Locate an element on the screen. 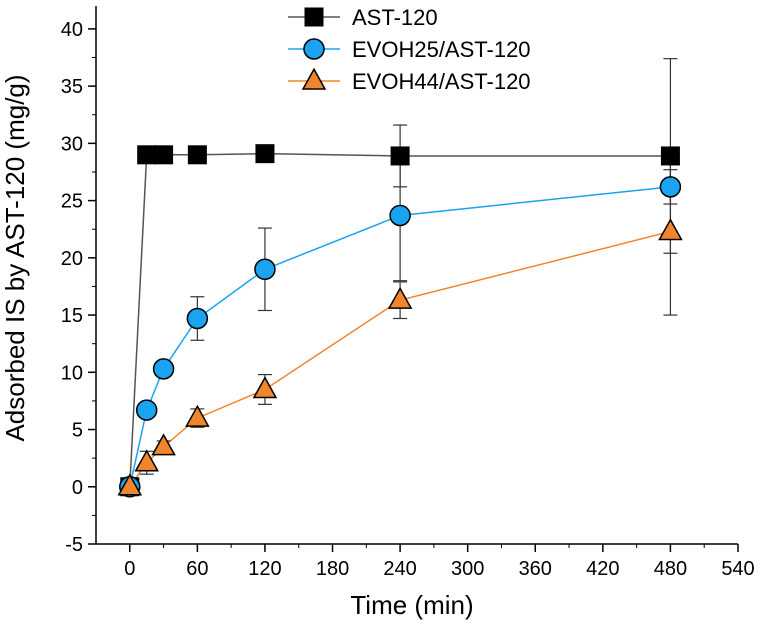 The width and height of the screenshot is (760, 628). y-tick-label: 30 is located at coordinates (72, 144).